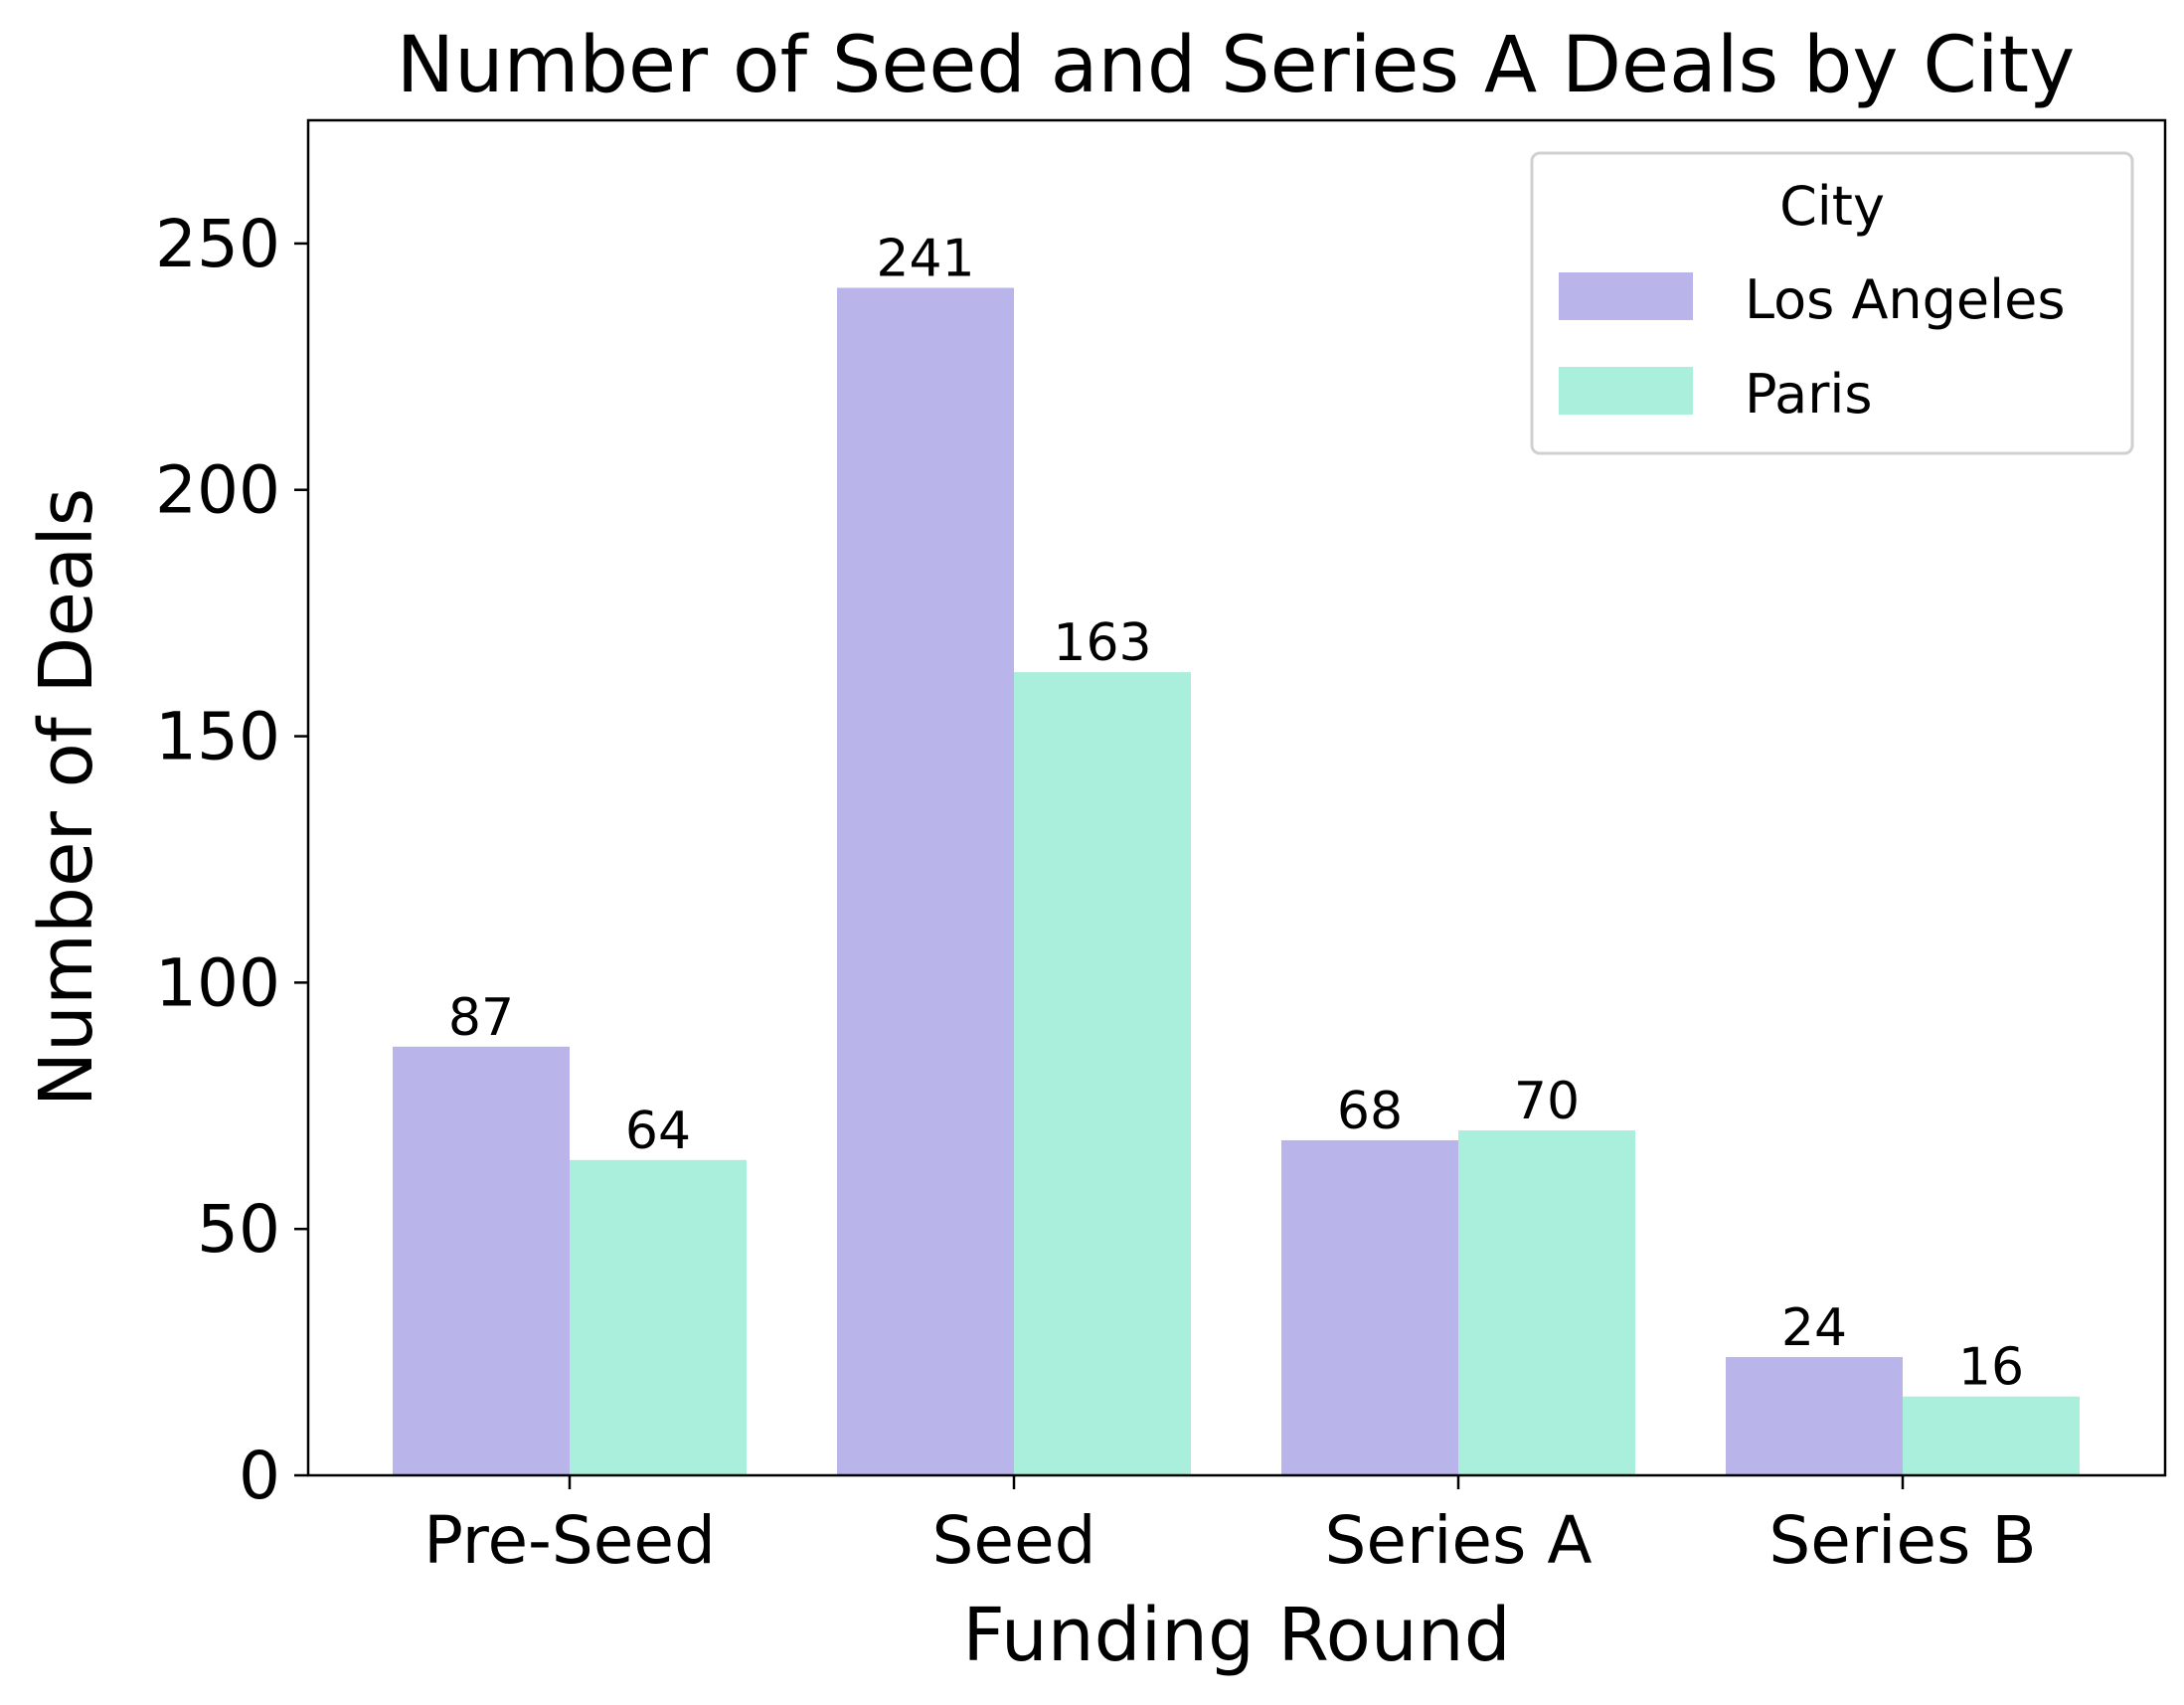 The image size is (2184, 1705). Describe the element at coordinates (1814, 1416) in the screenshot. I see `bar-los-angeles-series-b` at that location.